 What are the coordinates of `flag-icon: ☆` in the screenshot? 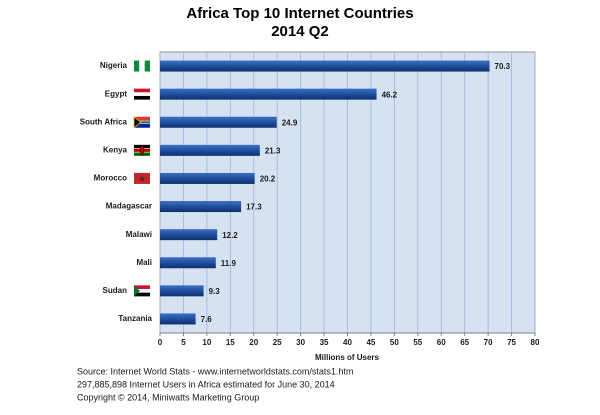 It's located at (142, 178).